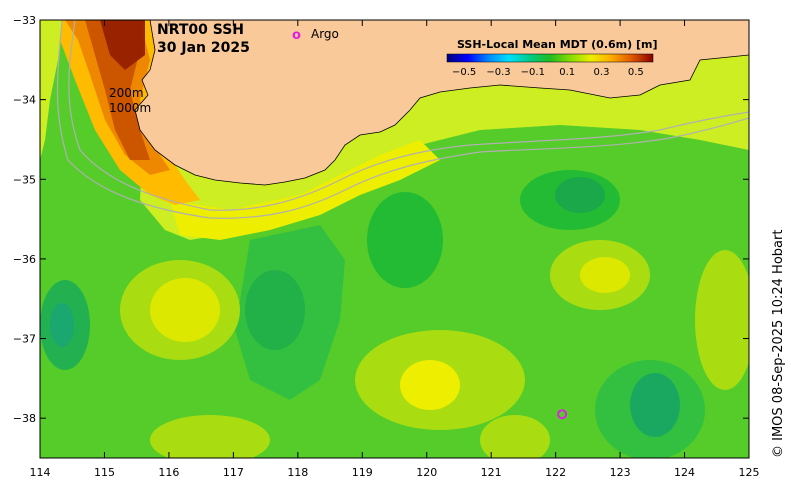 The height and width of the screenshot is (492, 791). I want to click on x-tick-label: 114, so click(40, 472).